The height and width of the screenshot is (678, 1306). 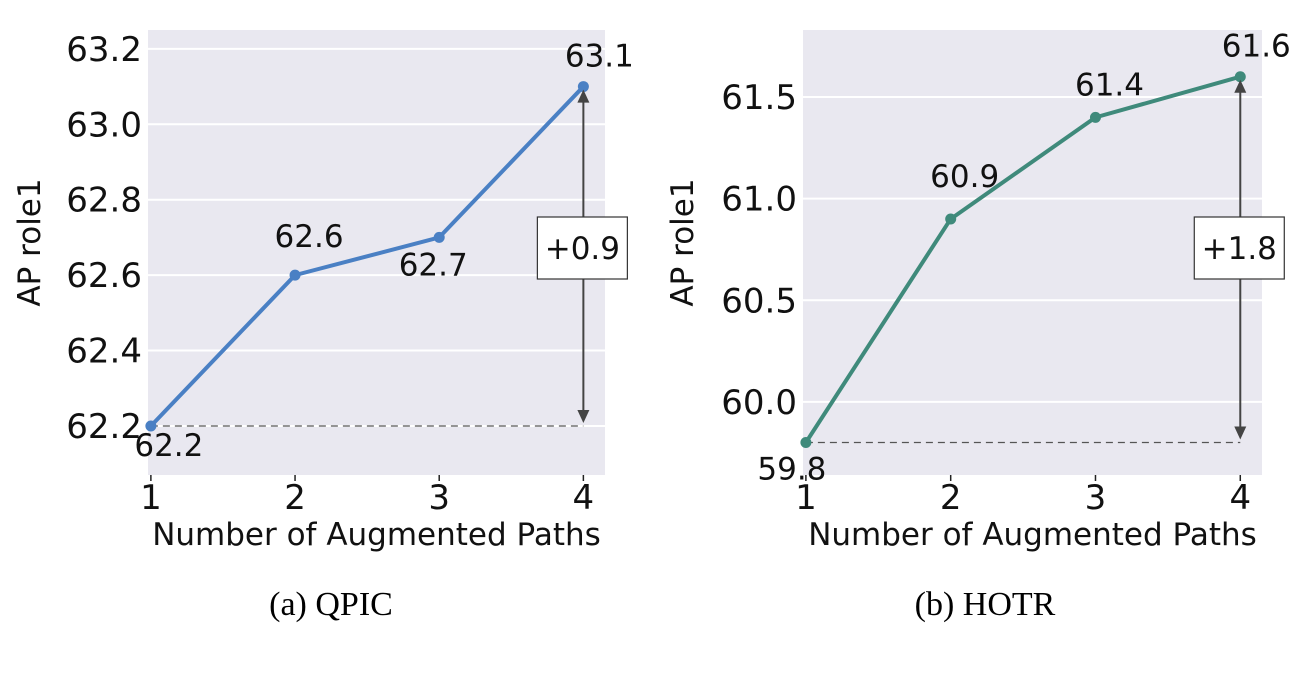 I want to click on y-tick-label: 60.5, so click(x=759, y=301).